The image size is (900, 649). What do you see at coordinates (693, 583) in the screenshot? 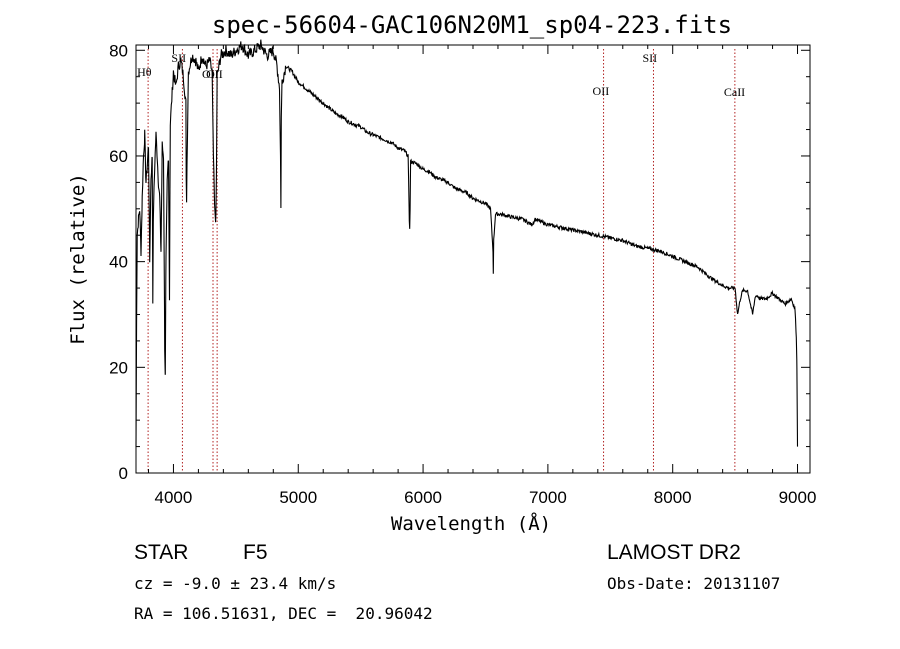
I see `obs-date-label: Obs-Date: 20131107` at bounding box center [693, 583].